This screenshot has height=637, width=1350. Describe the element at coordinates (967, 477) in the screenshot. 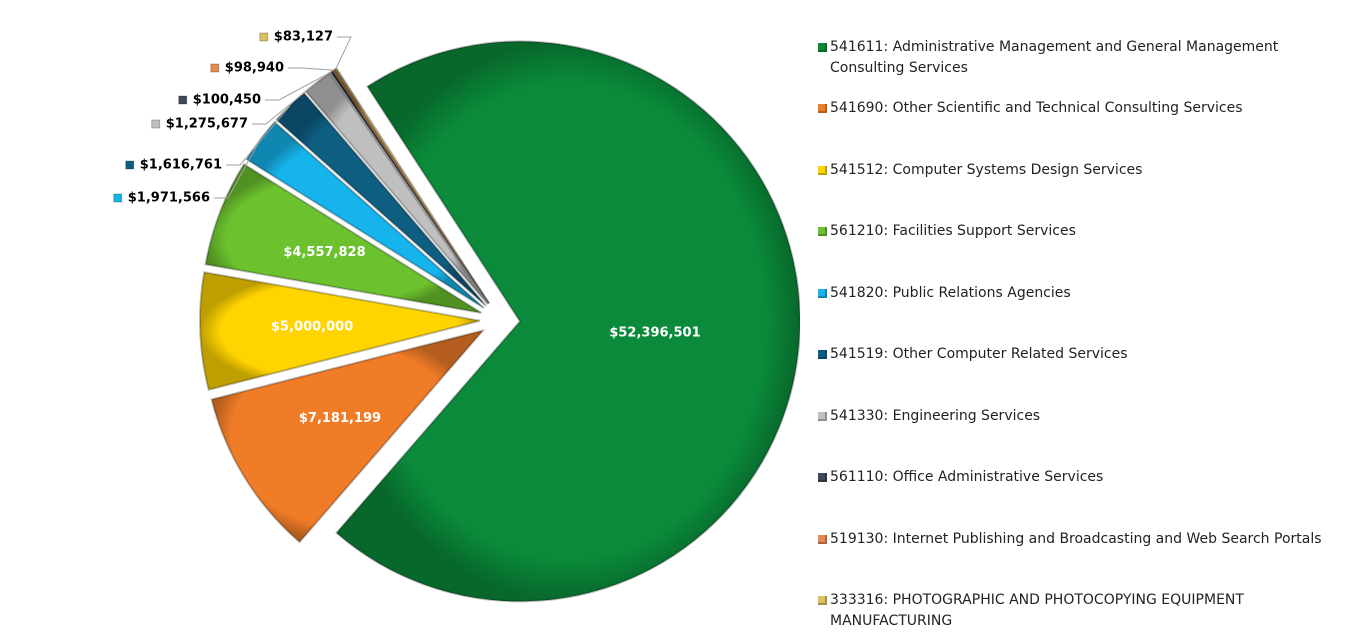

I see `legend-label: 561110: Office Administrative Services` at that location.